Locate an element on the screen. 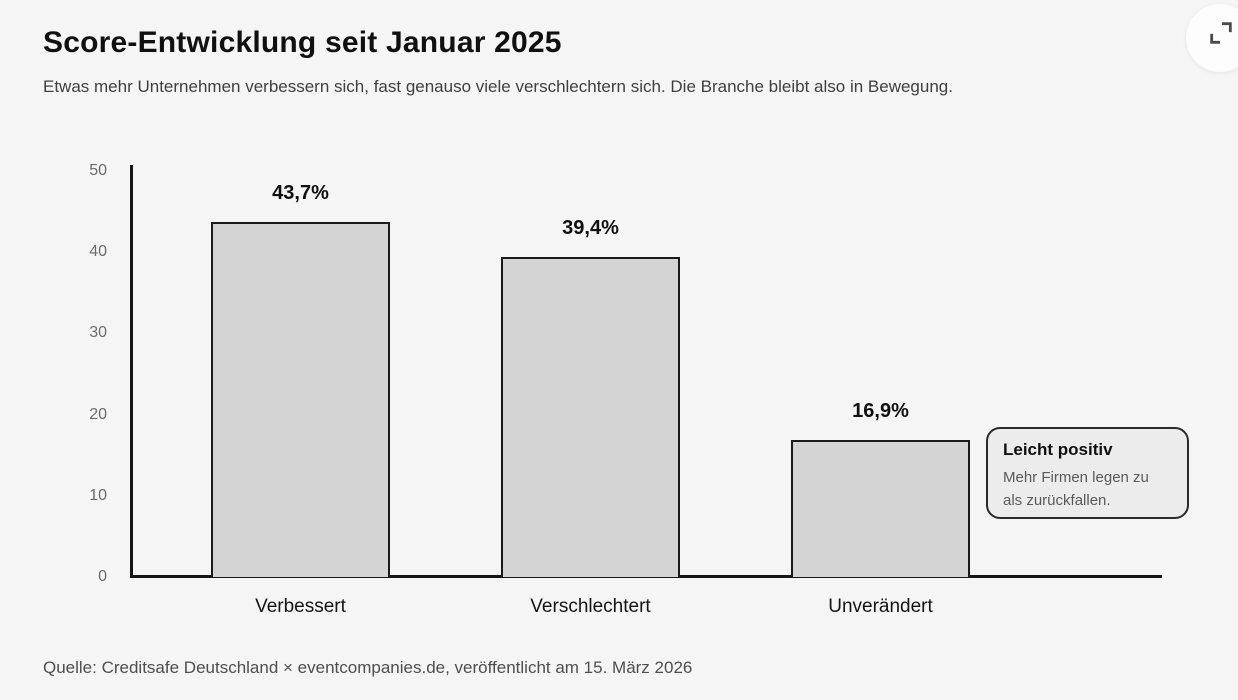  y-axis-tick-label: 40 is located at coordinates (98, 252).